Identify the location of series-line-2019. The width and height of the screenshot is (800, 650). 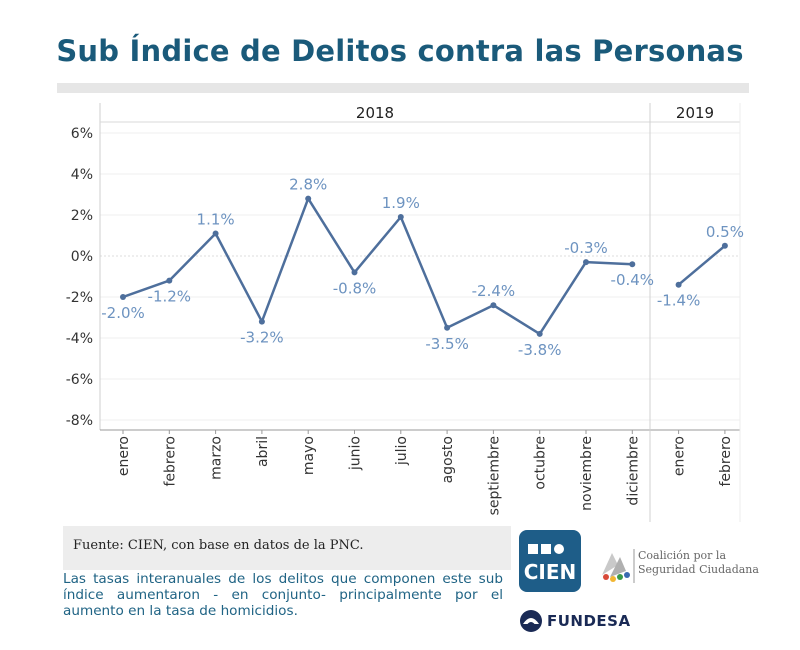
(701, 265).